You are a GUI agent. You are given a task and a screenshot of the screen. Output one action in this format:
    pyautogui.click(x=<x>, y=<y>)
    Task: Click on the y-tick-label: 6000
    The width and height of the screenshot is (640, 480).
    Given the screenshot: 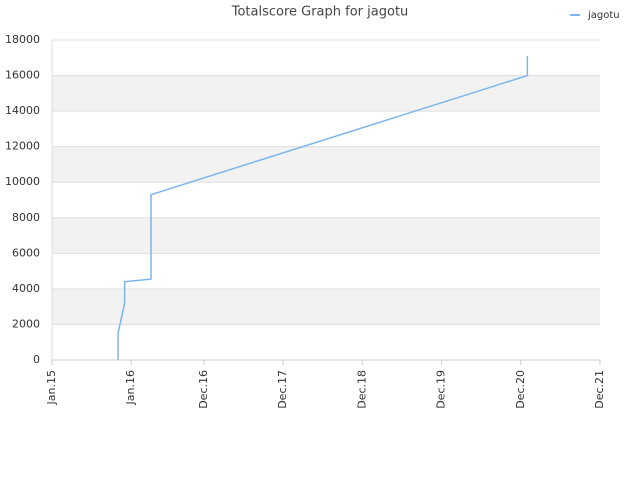 What is the action you would take?
    pyautogui.click(x=26, y=252)
    